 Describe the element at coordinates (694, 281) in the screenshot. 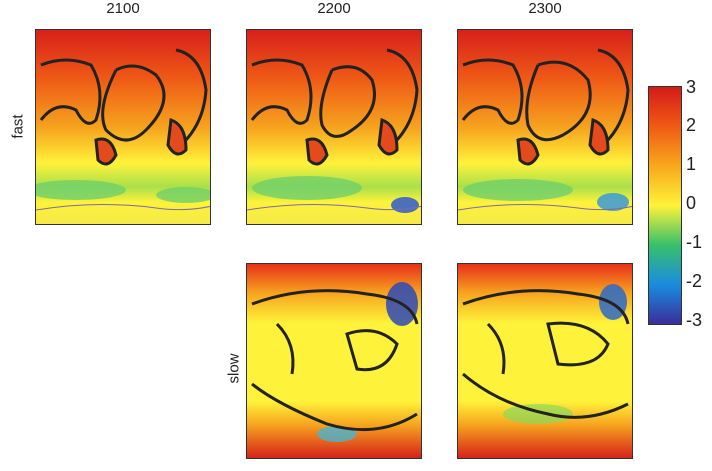

I see `colorbar-tick-minus-2: -2` at that location.